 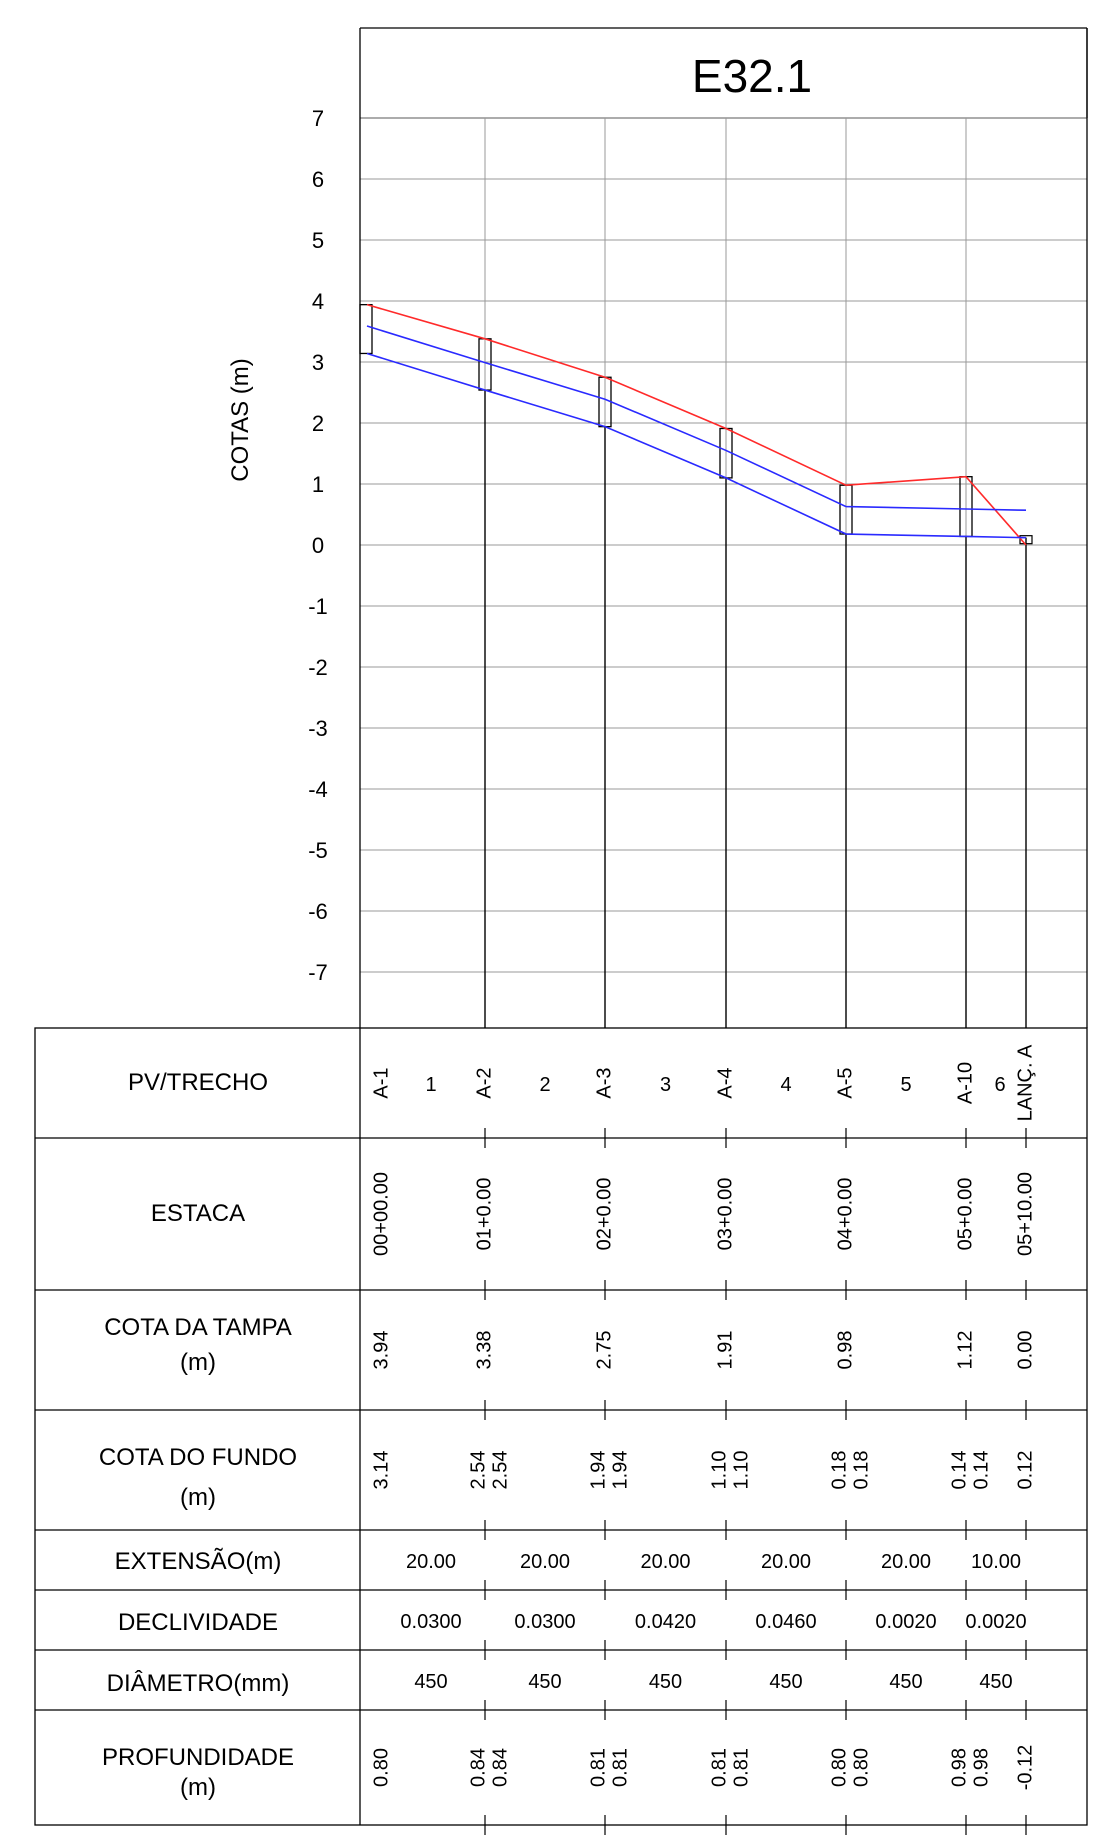 What do you see at coordinates (752, 76) in the screenshot?
I see `profile-title: E32.1` at bounding box center [752, 76].